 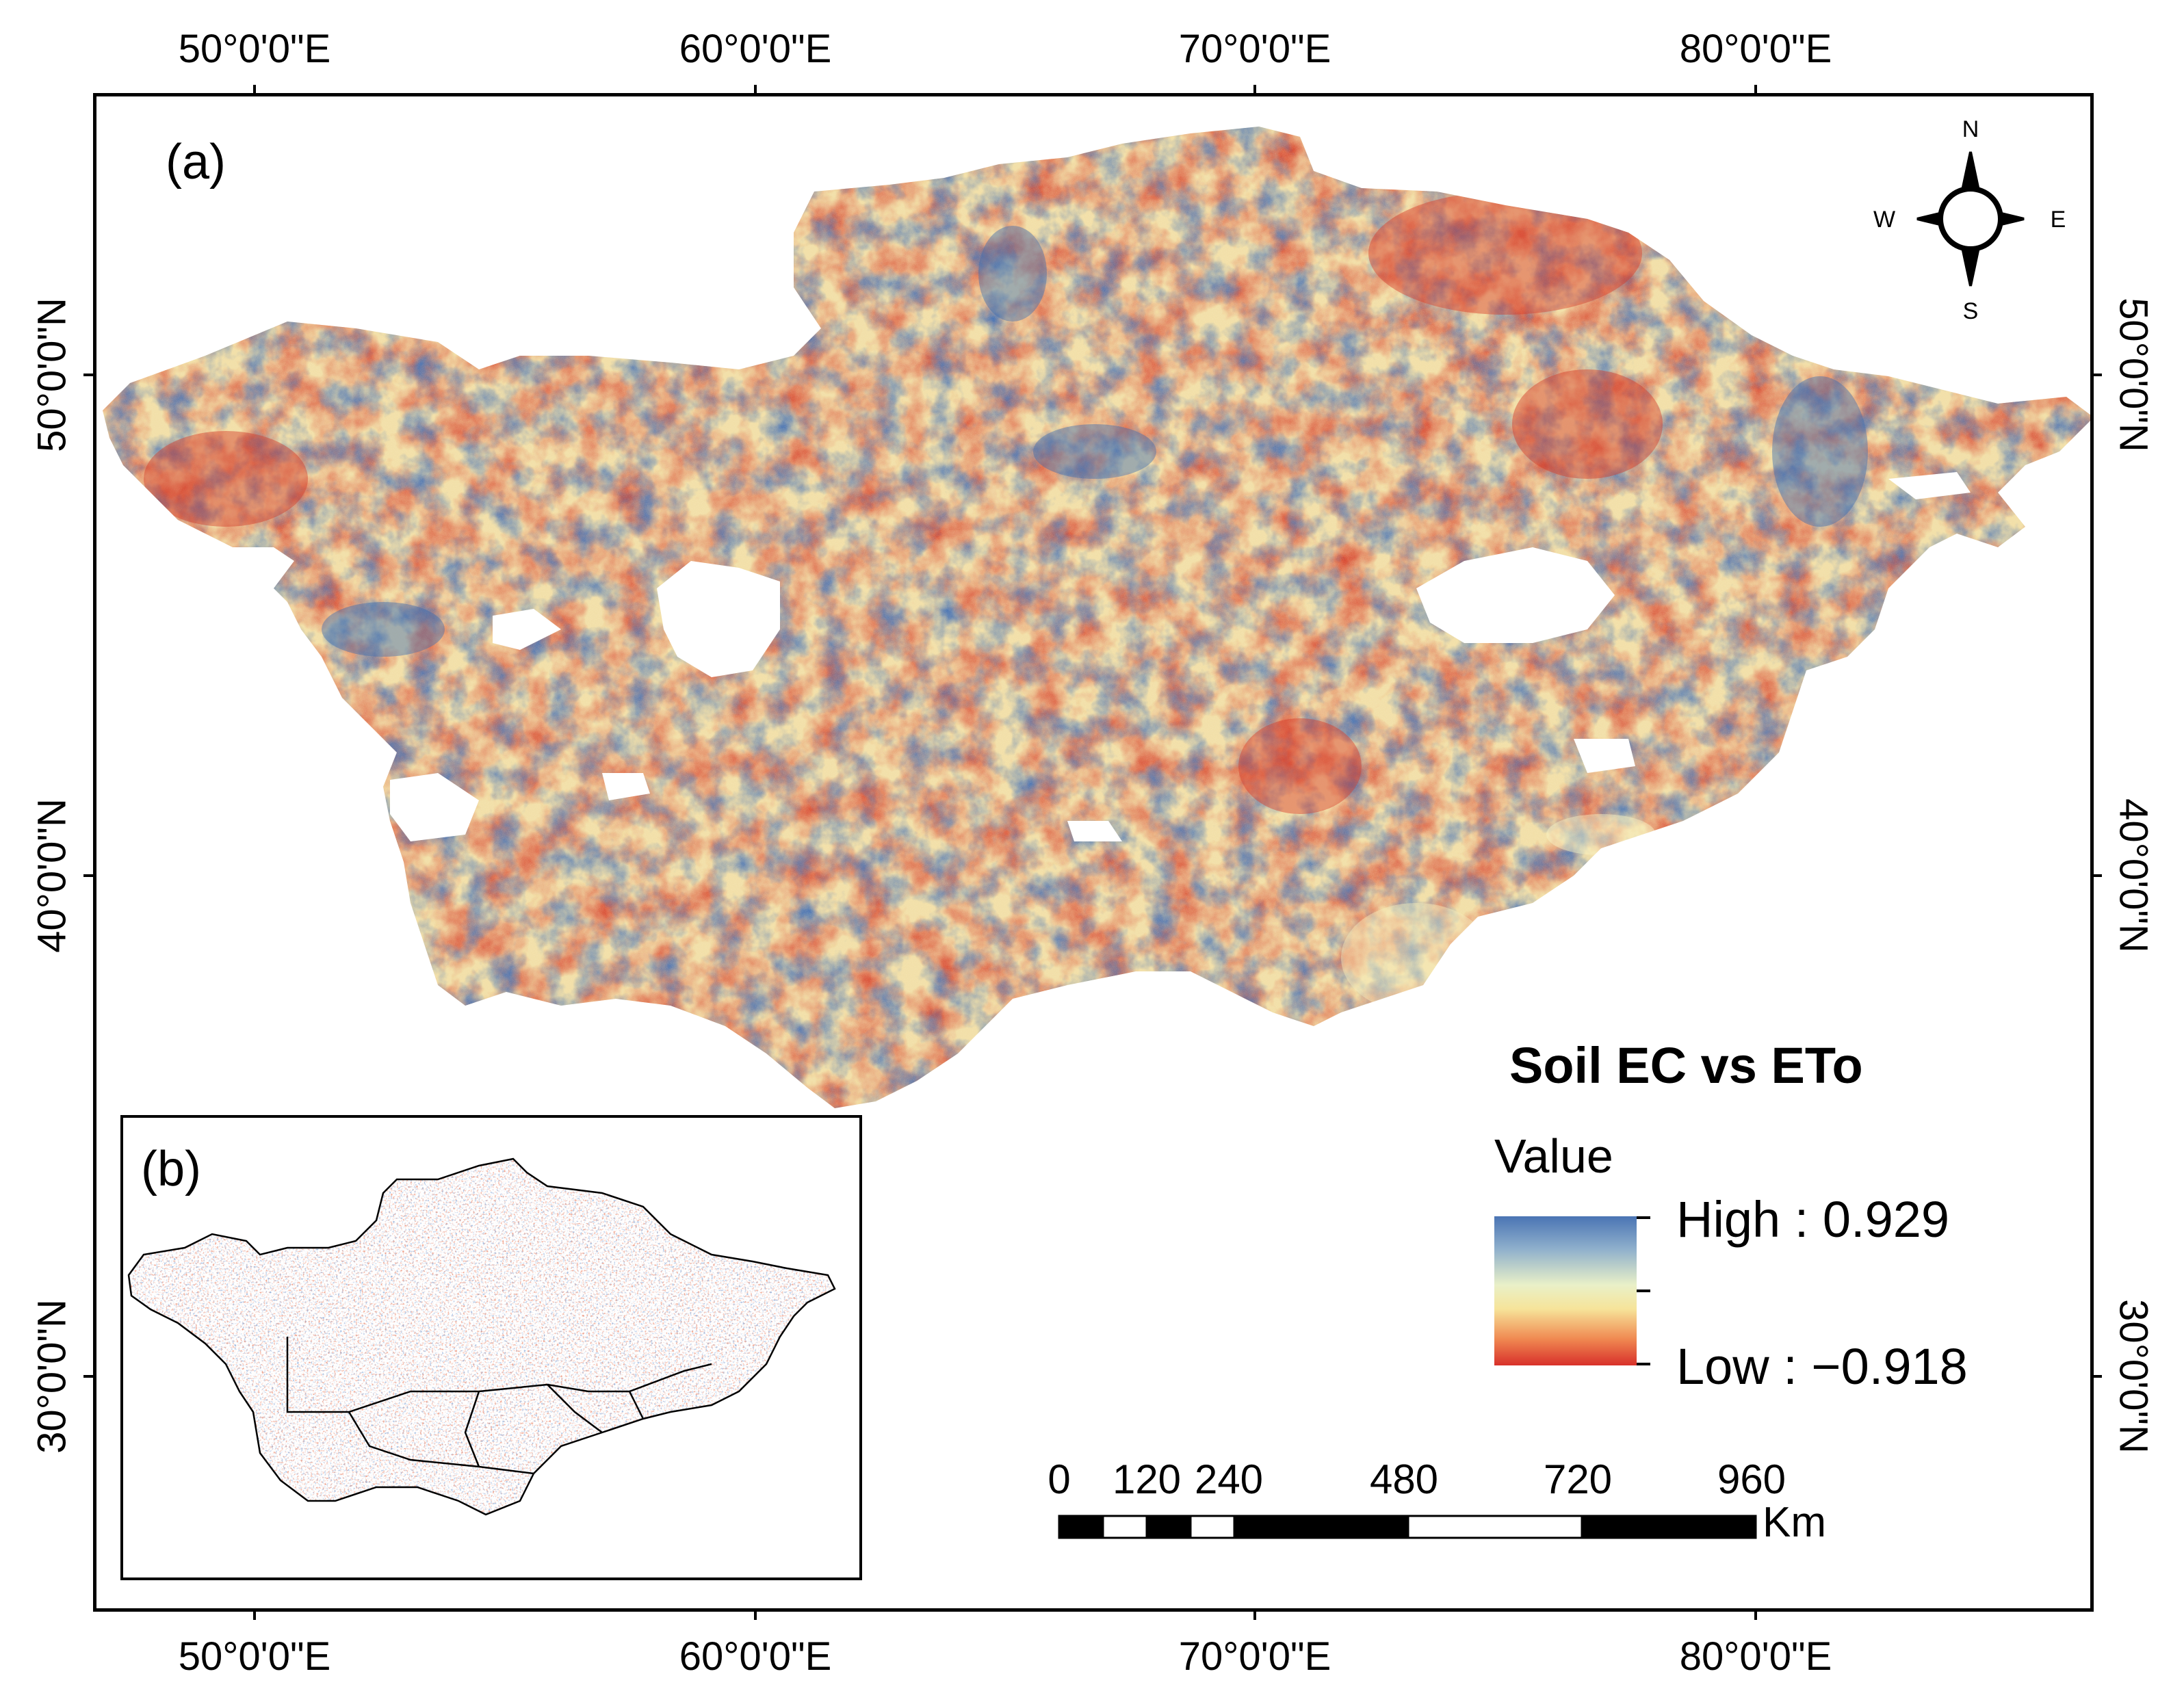 What do you see at coordinates (171, 1169) in the screenshot?
I see `panel-label-b: (b)` at bounding box center [171, 1169].